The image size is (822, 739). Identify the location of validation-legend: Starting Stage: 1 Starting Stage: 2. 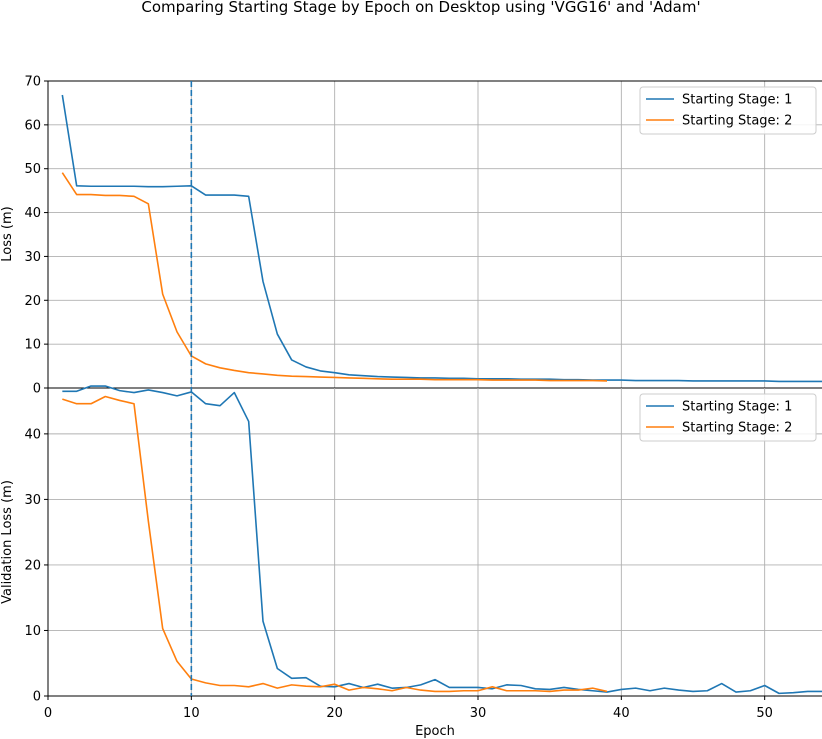
(728, 417).